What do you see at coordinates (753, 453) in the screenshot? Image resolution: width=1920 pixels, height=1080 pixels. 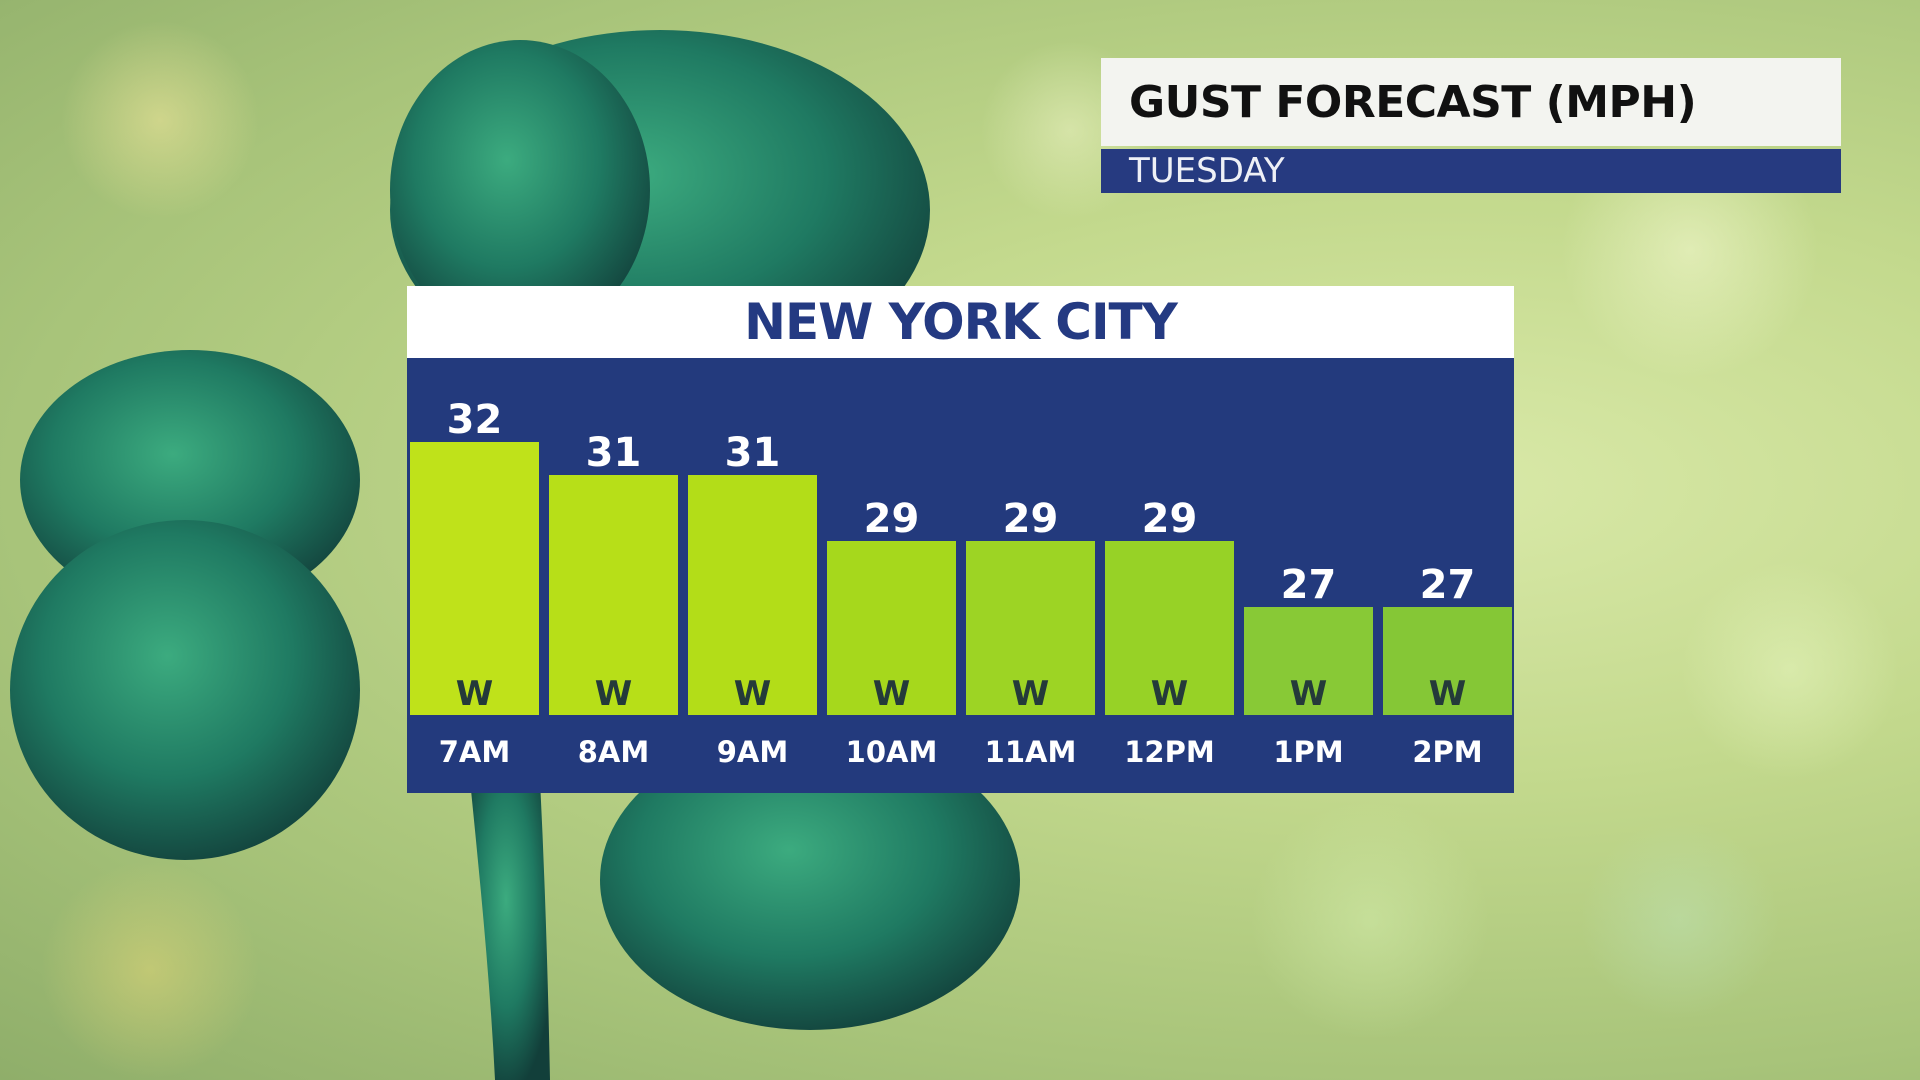 I see `value-label-9am: 31` at bounding box center [753, 453].